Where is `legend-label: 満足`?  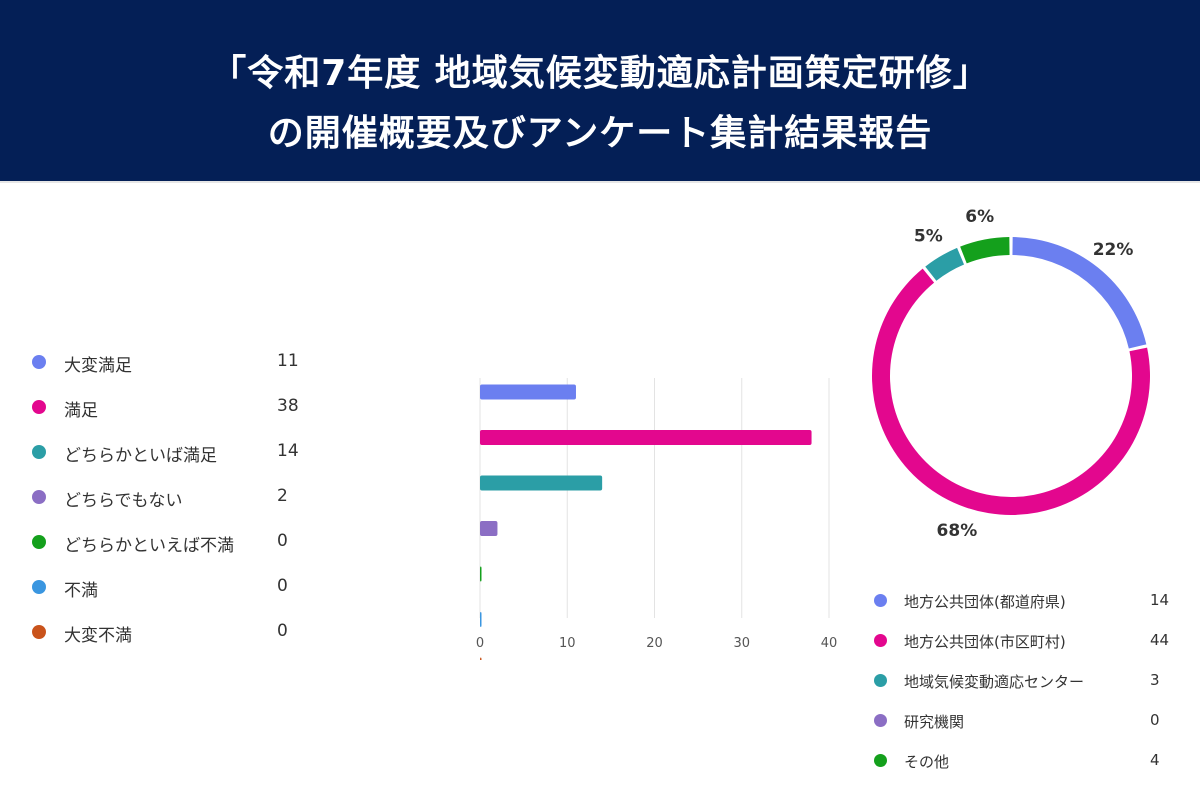 legend-label: 満足 is located at coordinates (81, 411).